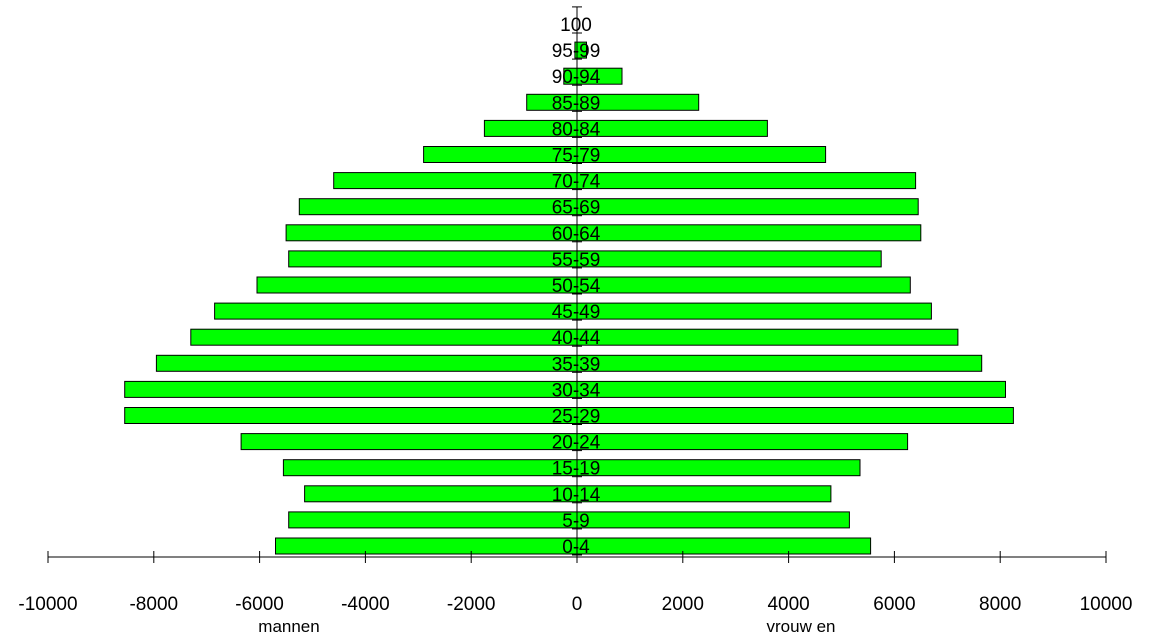 Image resolution: width=1153 pixels, height=640 pixels. Describe the element at coordinates (365, 604) in the screenshot. I see `x-tick-label--4000: -4000` at that location.